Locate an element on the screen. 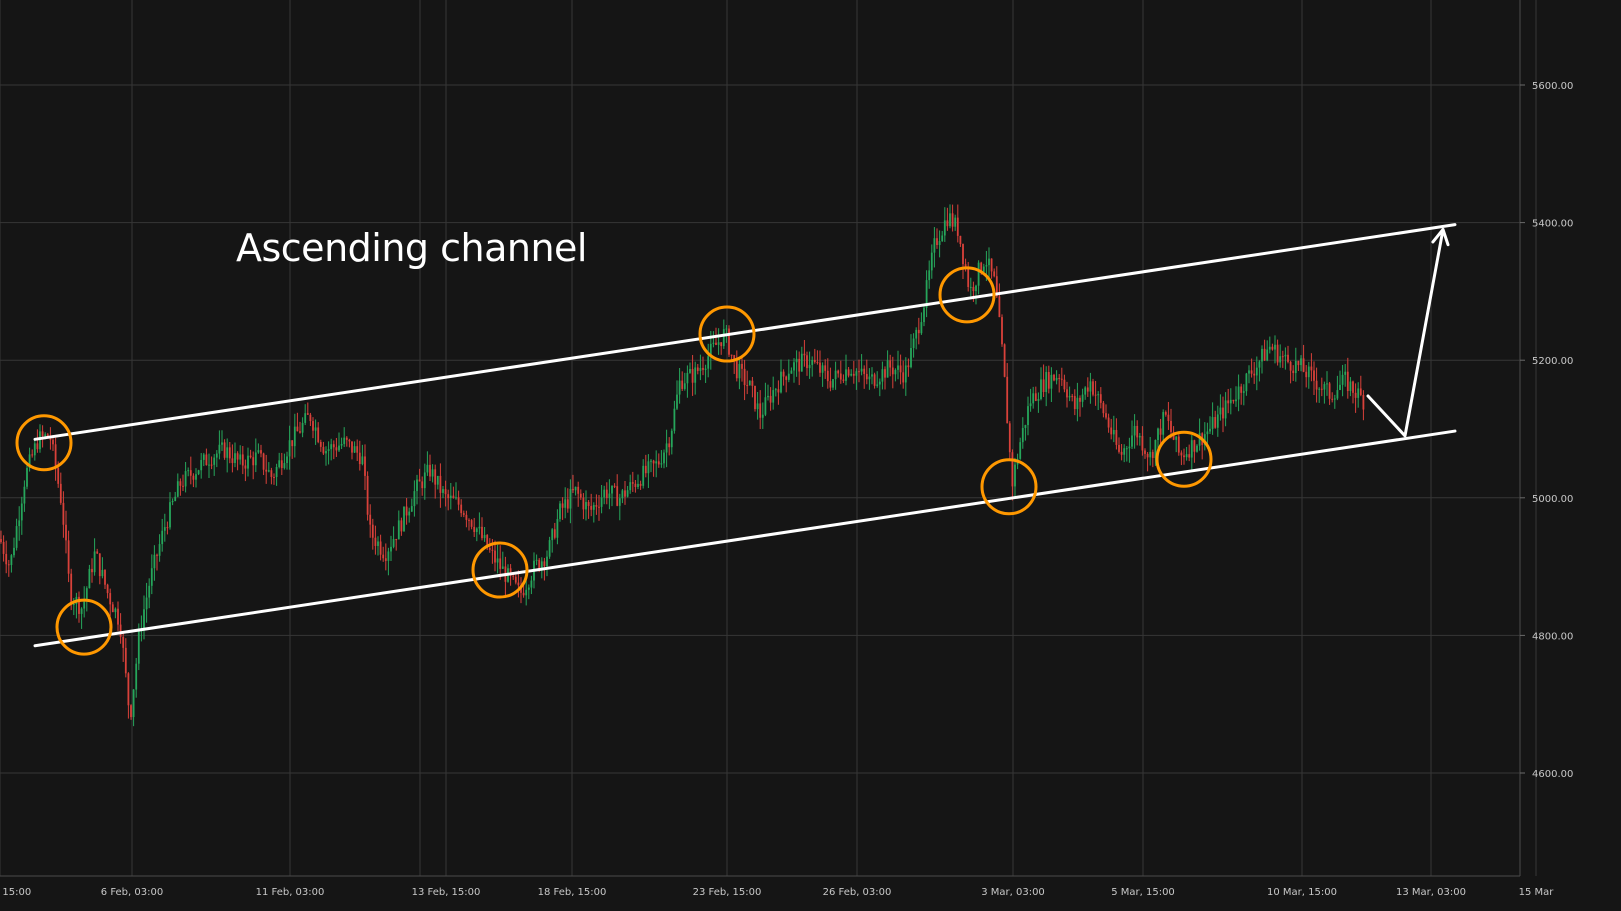  touch-point-circle is located at coordinates (84, 627).